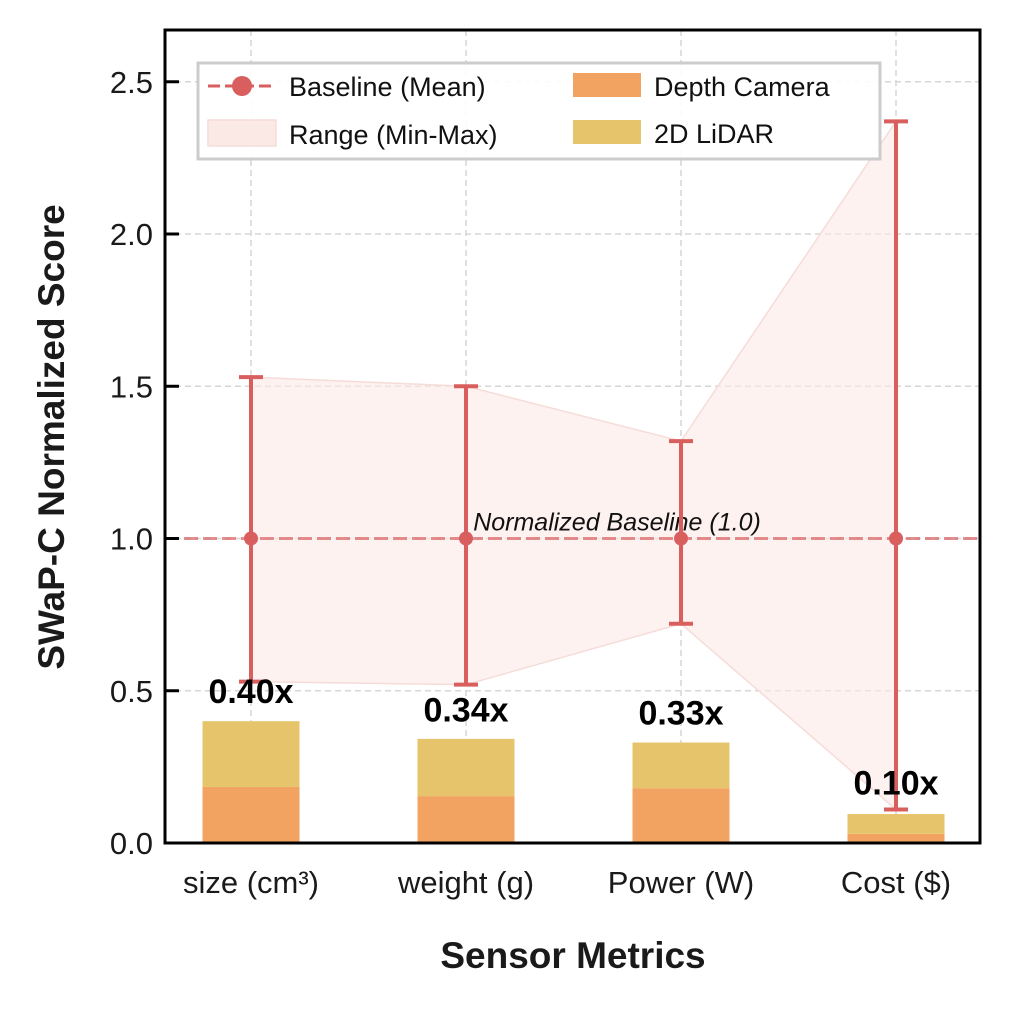  I want to click on legend-baseline-marker, so click(242, 86).